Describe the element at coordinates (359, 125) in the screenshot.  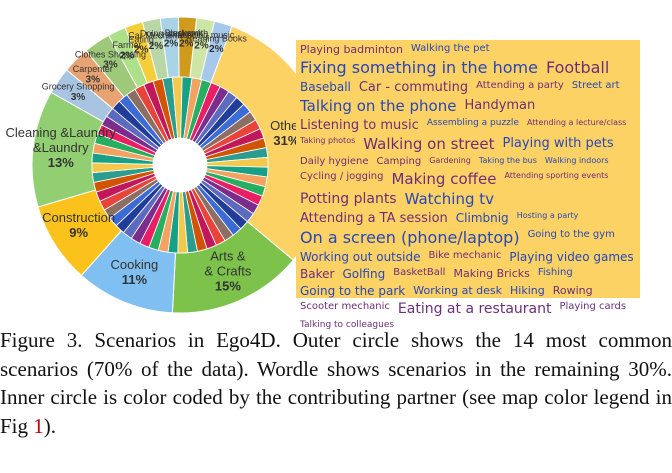
I see `wordle-word: Listening to music` at that location.